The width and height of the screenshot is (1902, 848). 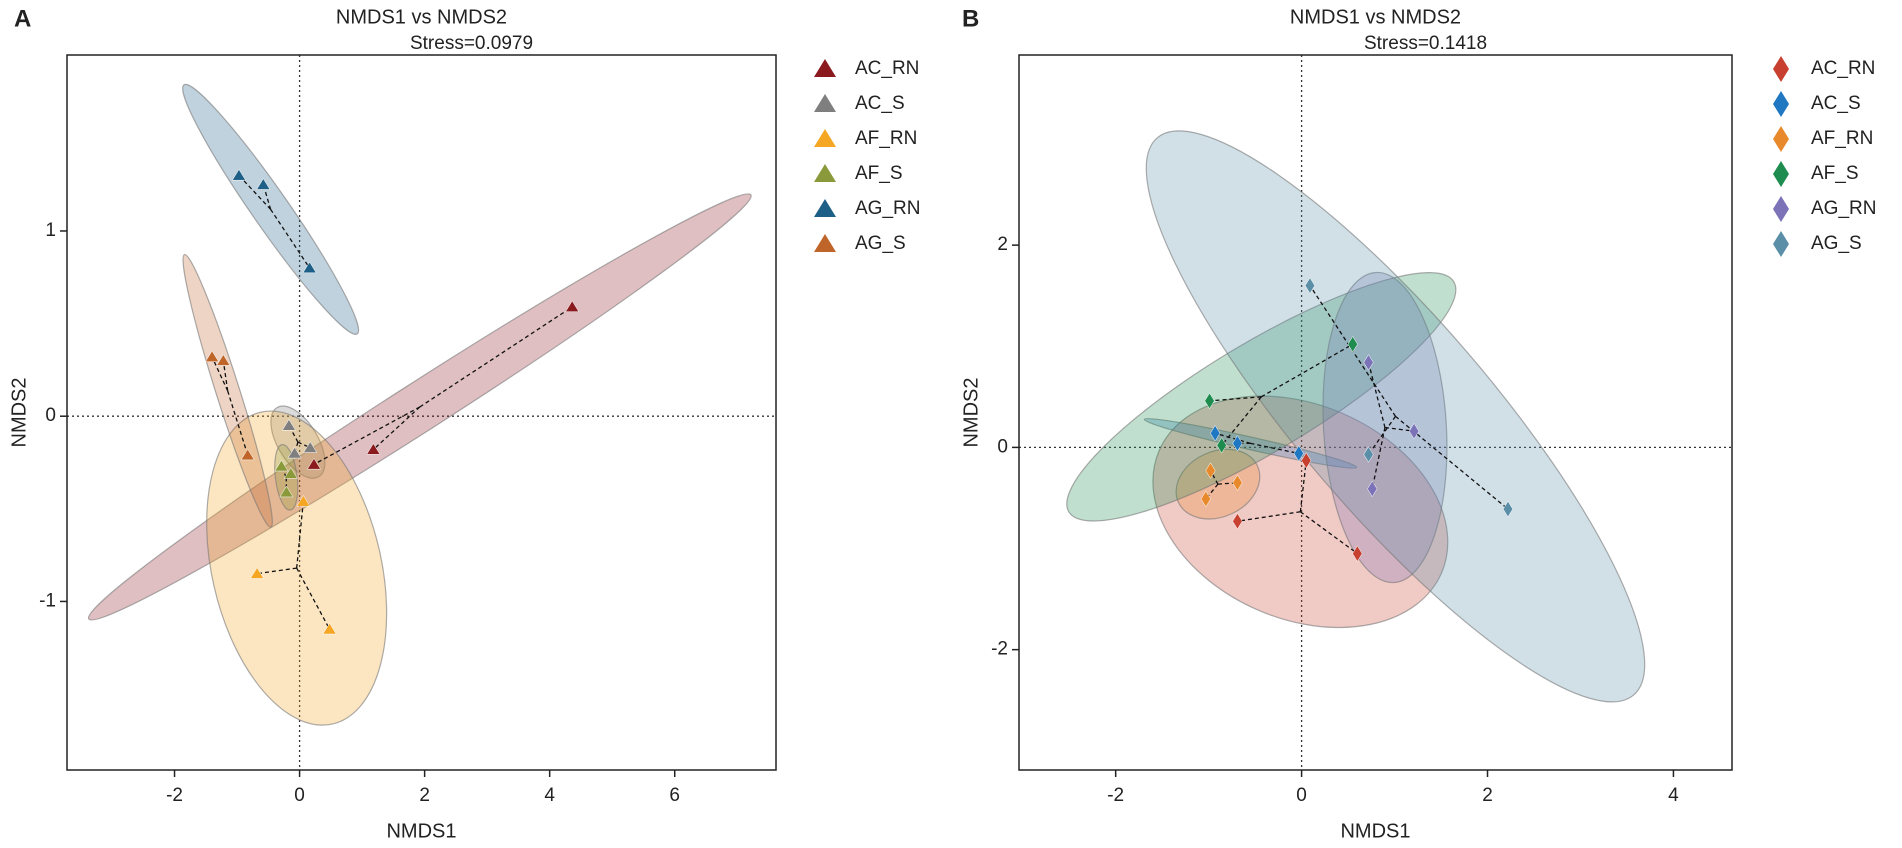 What do you see at coordinates (50, 230) in the screenshot?
I see `y-tick-label: 1` at bounding box center [50, 230].